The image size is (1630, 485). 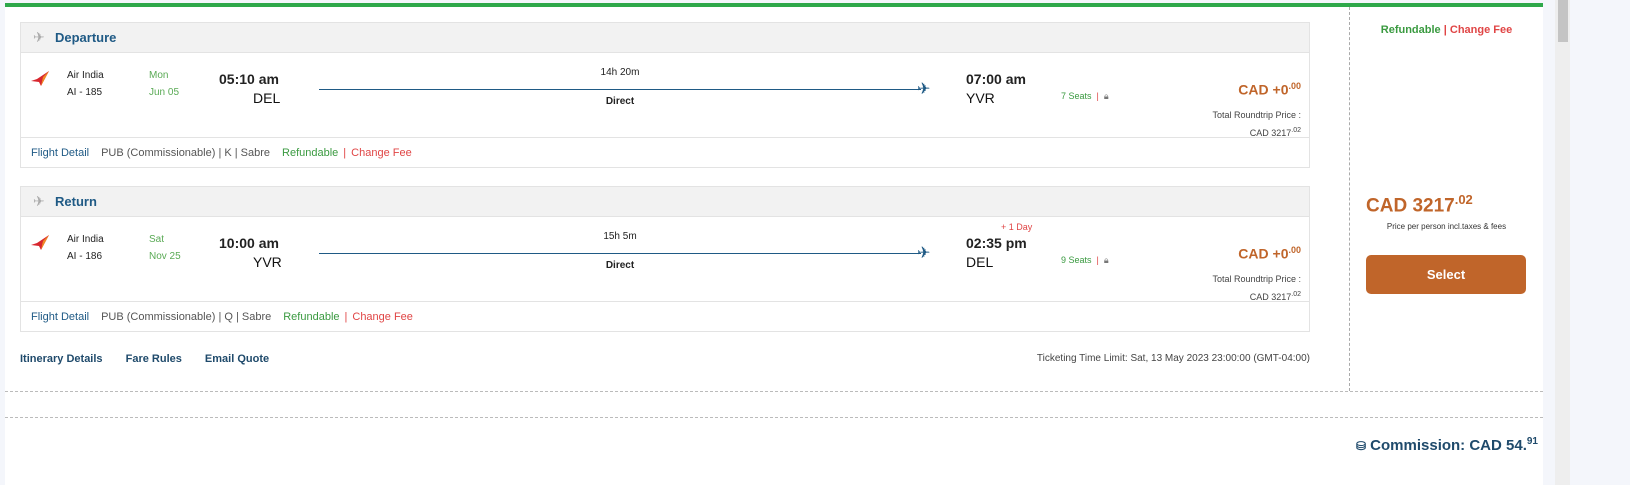 I want to click on next-day-note: + 1 Day, so click(x=1017, y=227).